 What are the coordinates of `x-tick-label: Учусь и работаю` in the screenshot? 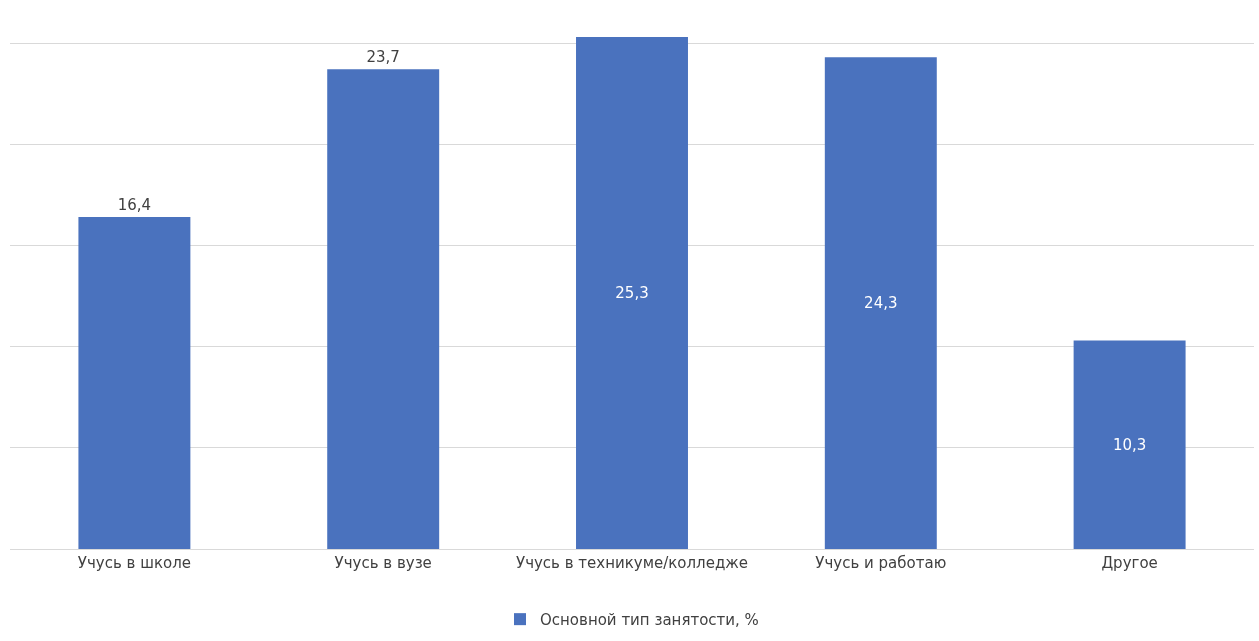 It's located at (881, 563).